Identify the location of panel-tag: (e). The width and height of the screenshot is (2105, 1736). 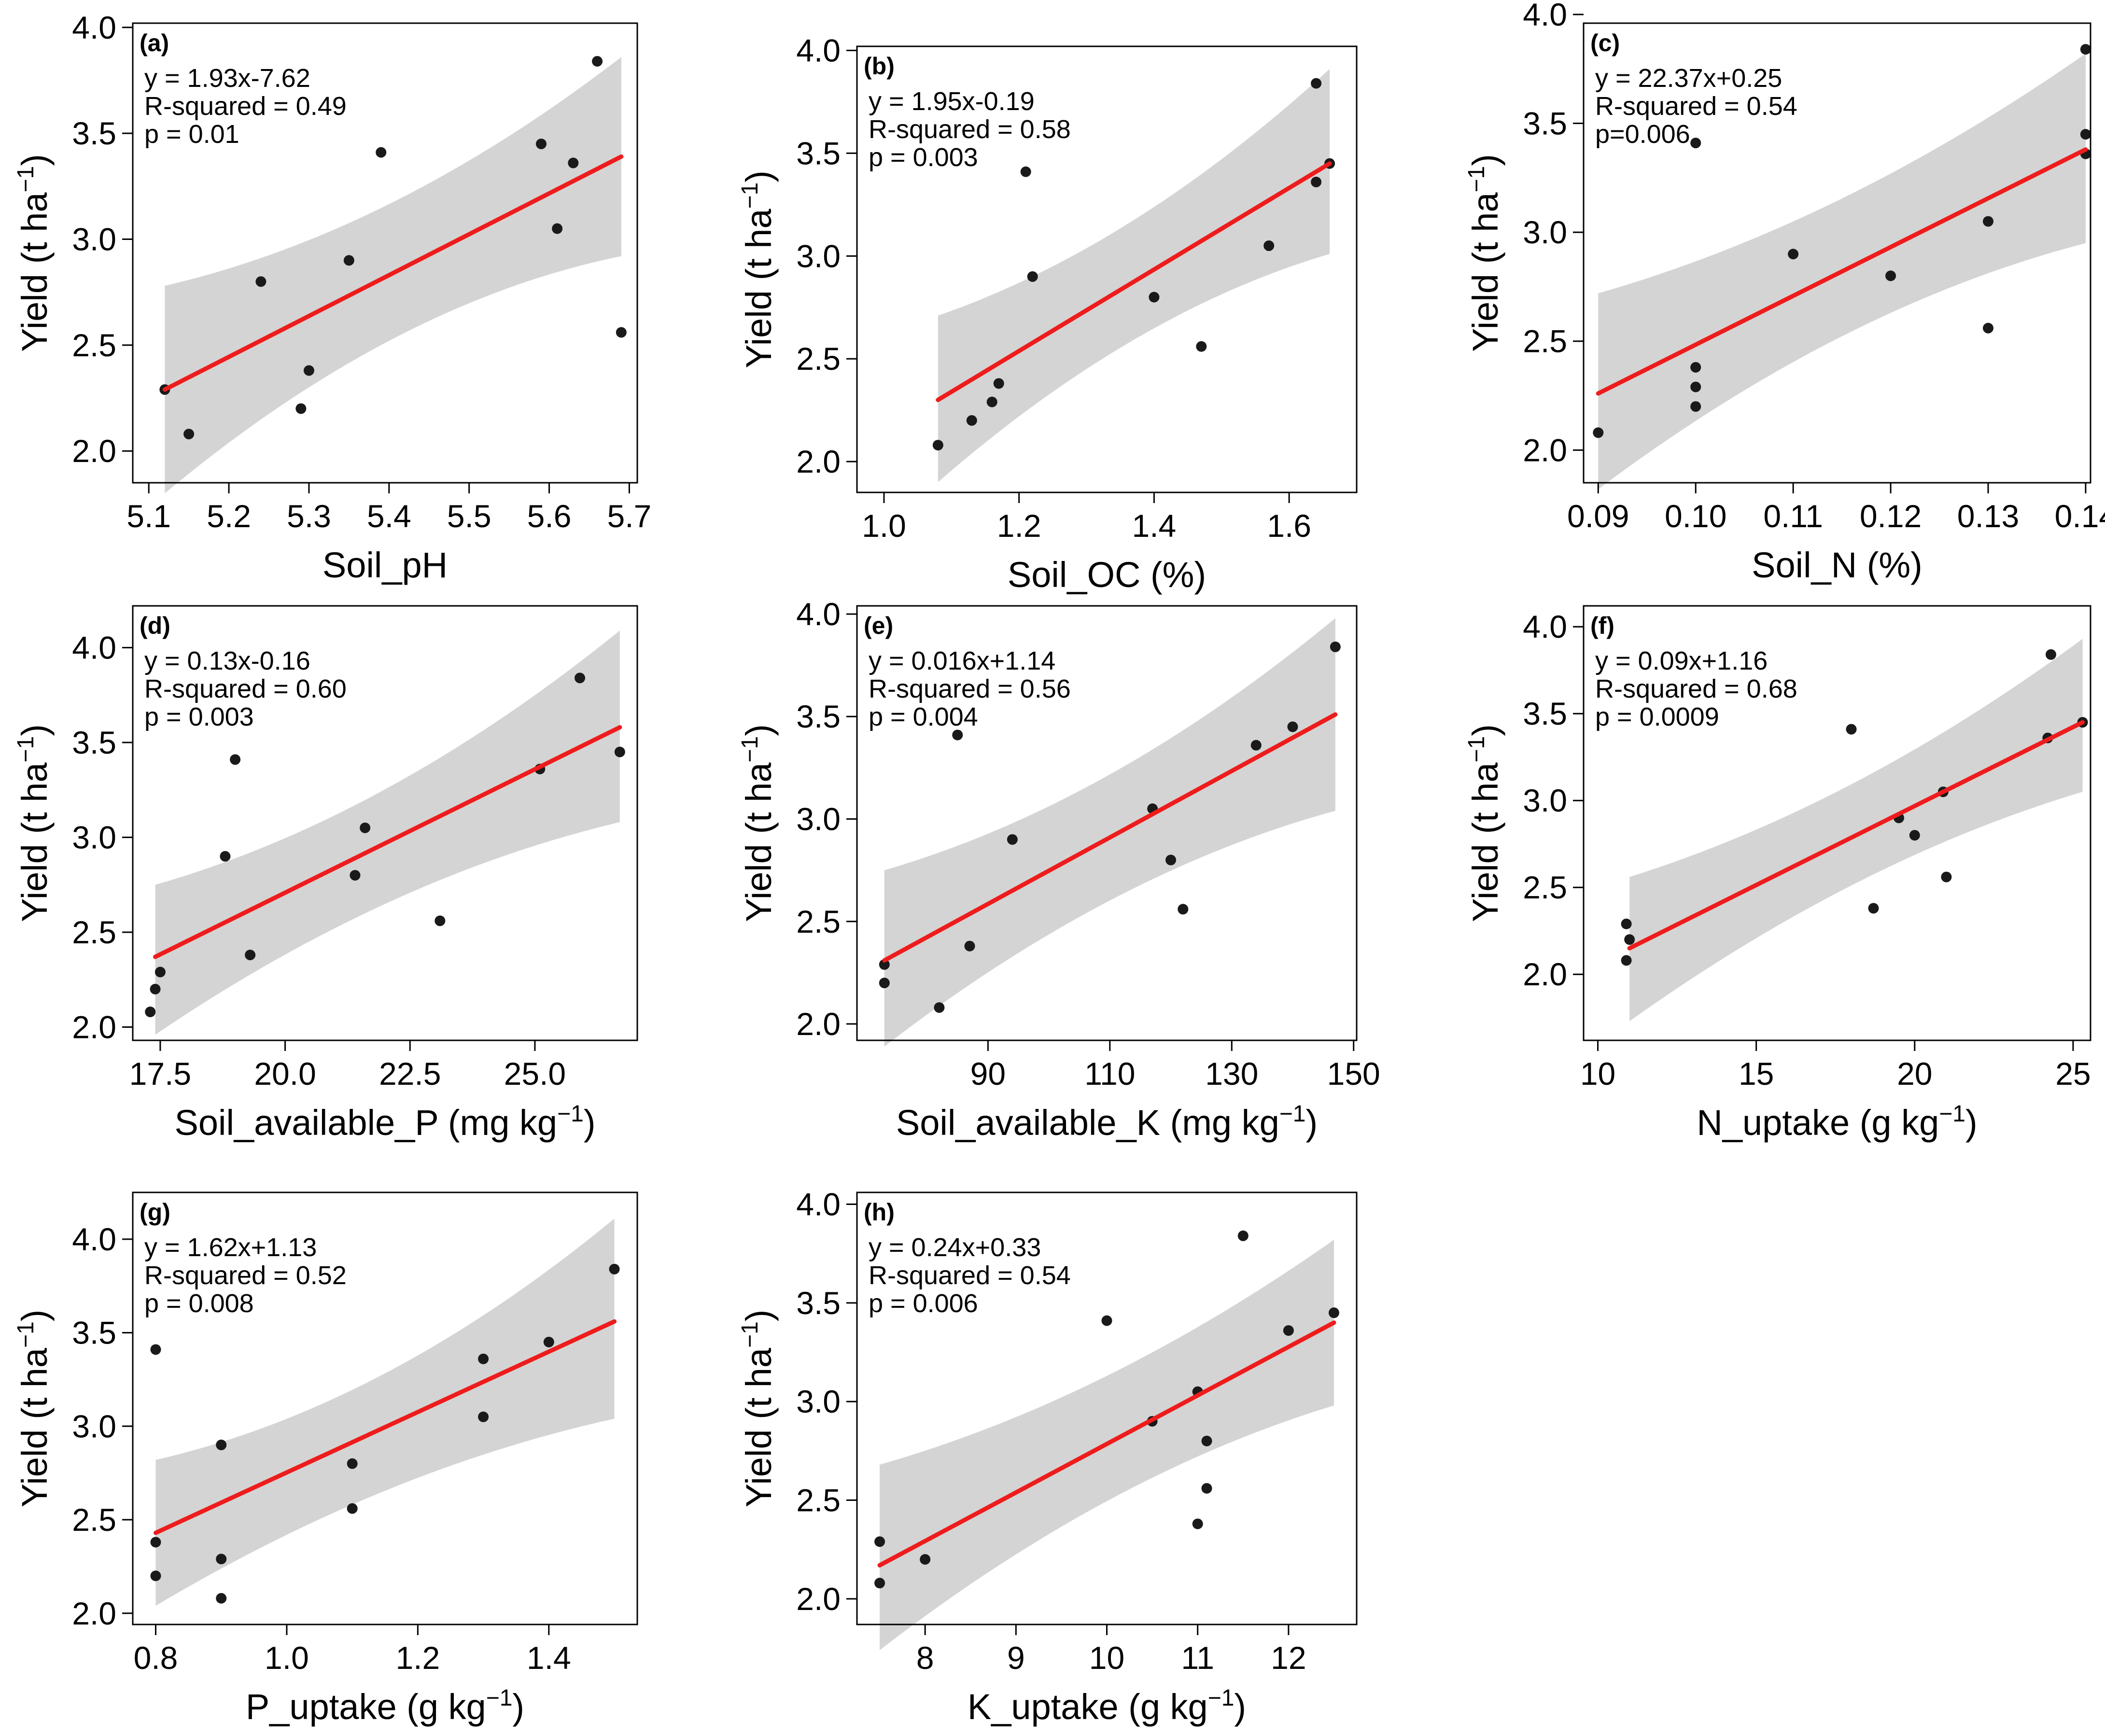
(878, 626).